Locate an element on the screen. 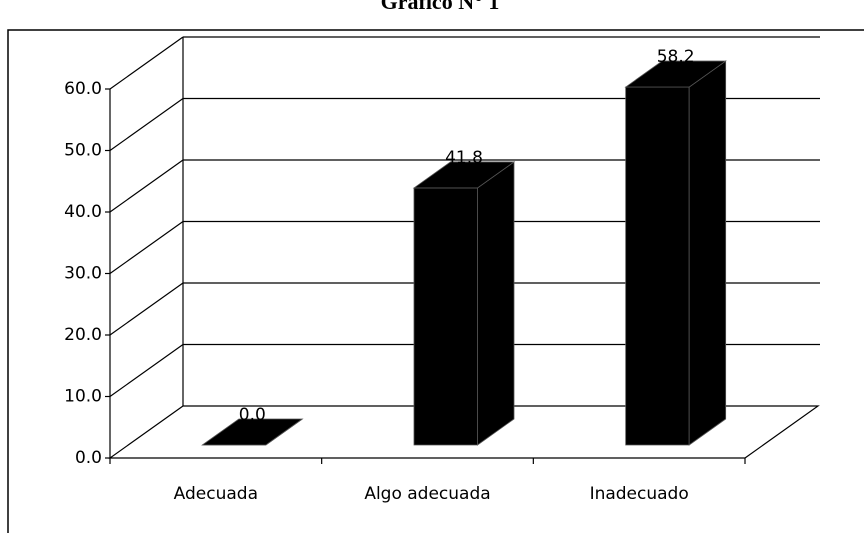  x-tick-label: Inadecuado is located at coordinates (639, 494).